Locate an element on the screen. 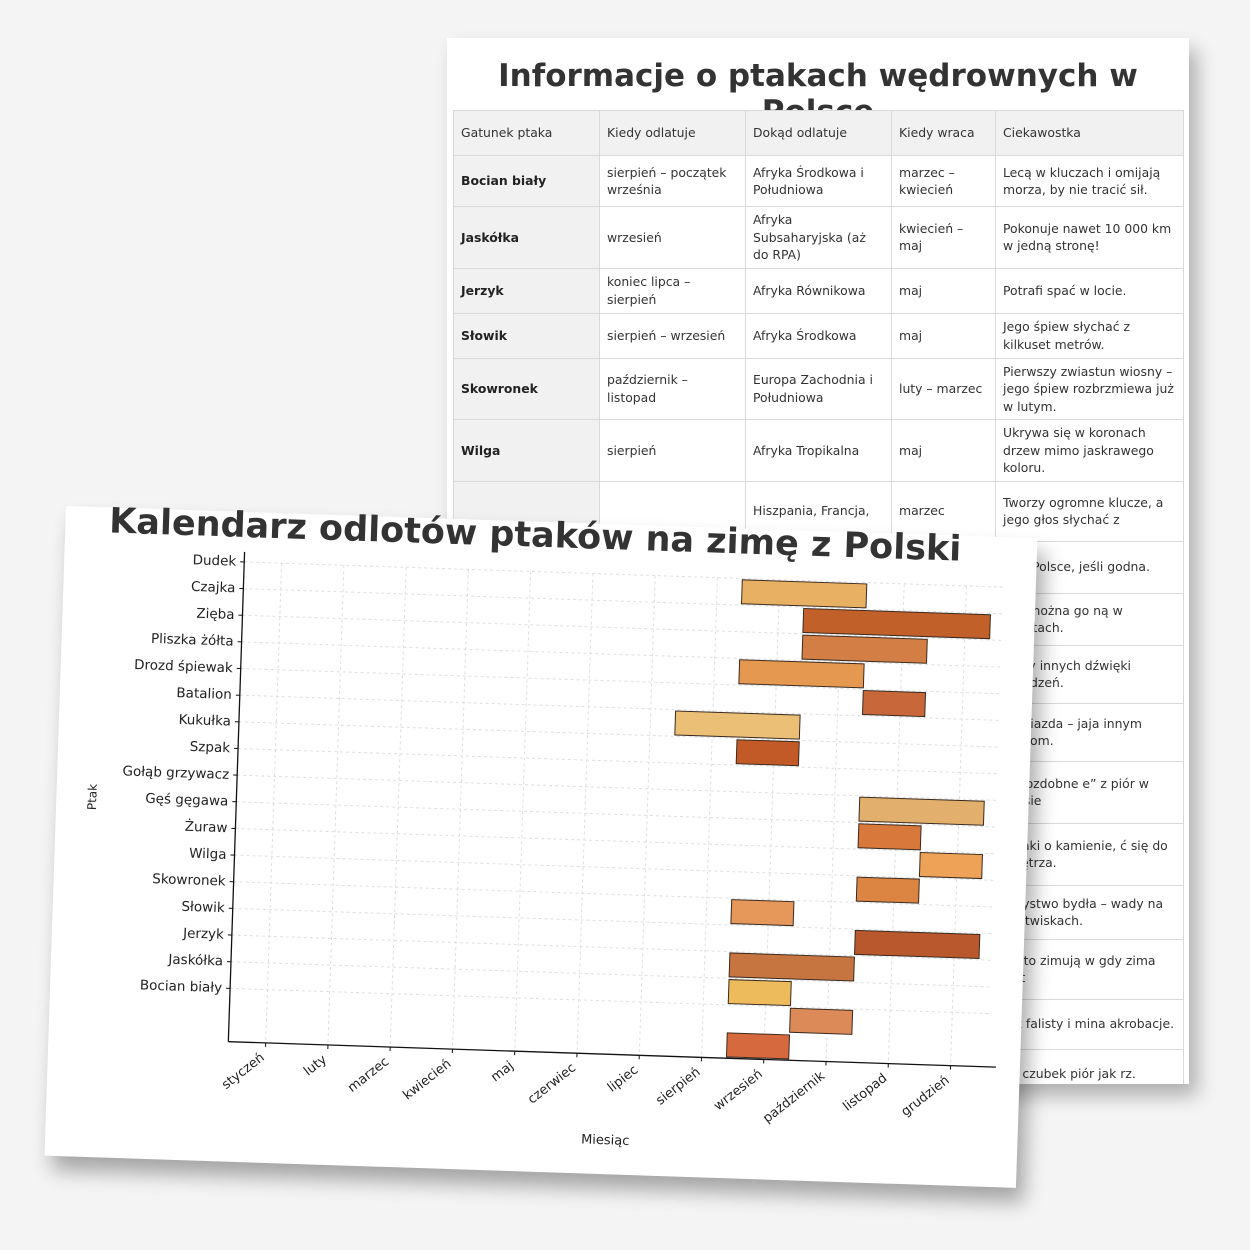 The image size is (1250, 1250). y-tick-label: Kukułka is located at coordinates (204, 721).